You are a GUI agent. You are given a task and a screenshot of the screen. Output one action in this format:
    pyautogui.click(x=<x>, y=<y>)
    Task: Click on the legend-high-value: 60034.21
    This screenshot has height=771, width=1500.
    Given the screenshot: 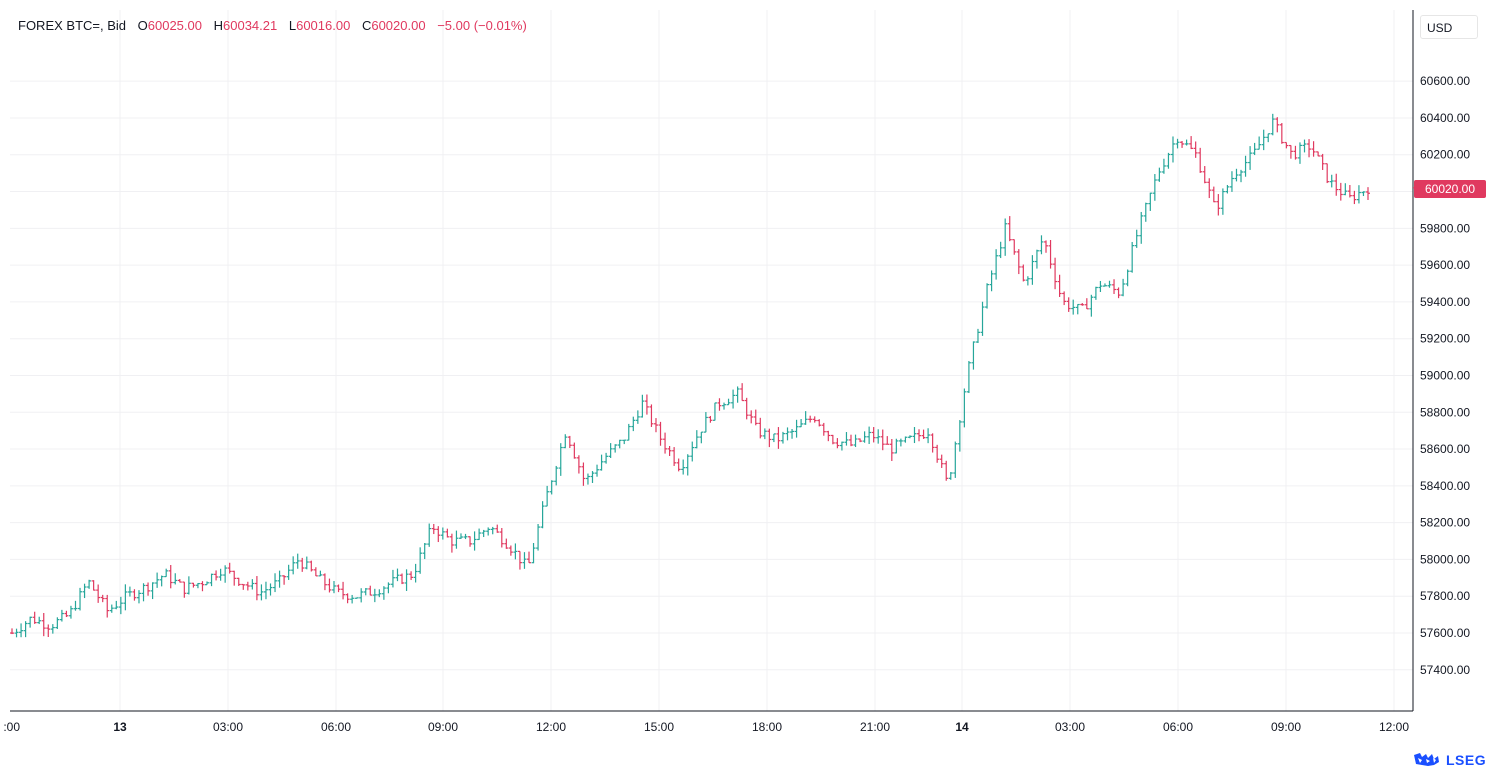 What is the action you would take?
    pyautogui.click(x=250, y=25)
    